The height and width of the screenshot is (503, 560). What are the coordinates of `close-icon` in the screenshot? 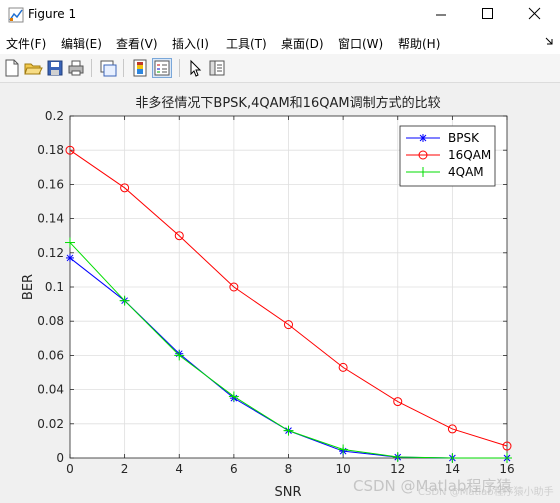 It's located at (534, 13).